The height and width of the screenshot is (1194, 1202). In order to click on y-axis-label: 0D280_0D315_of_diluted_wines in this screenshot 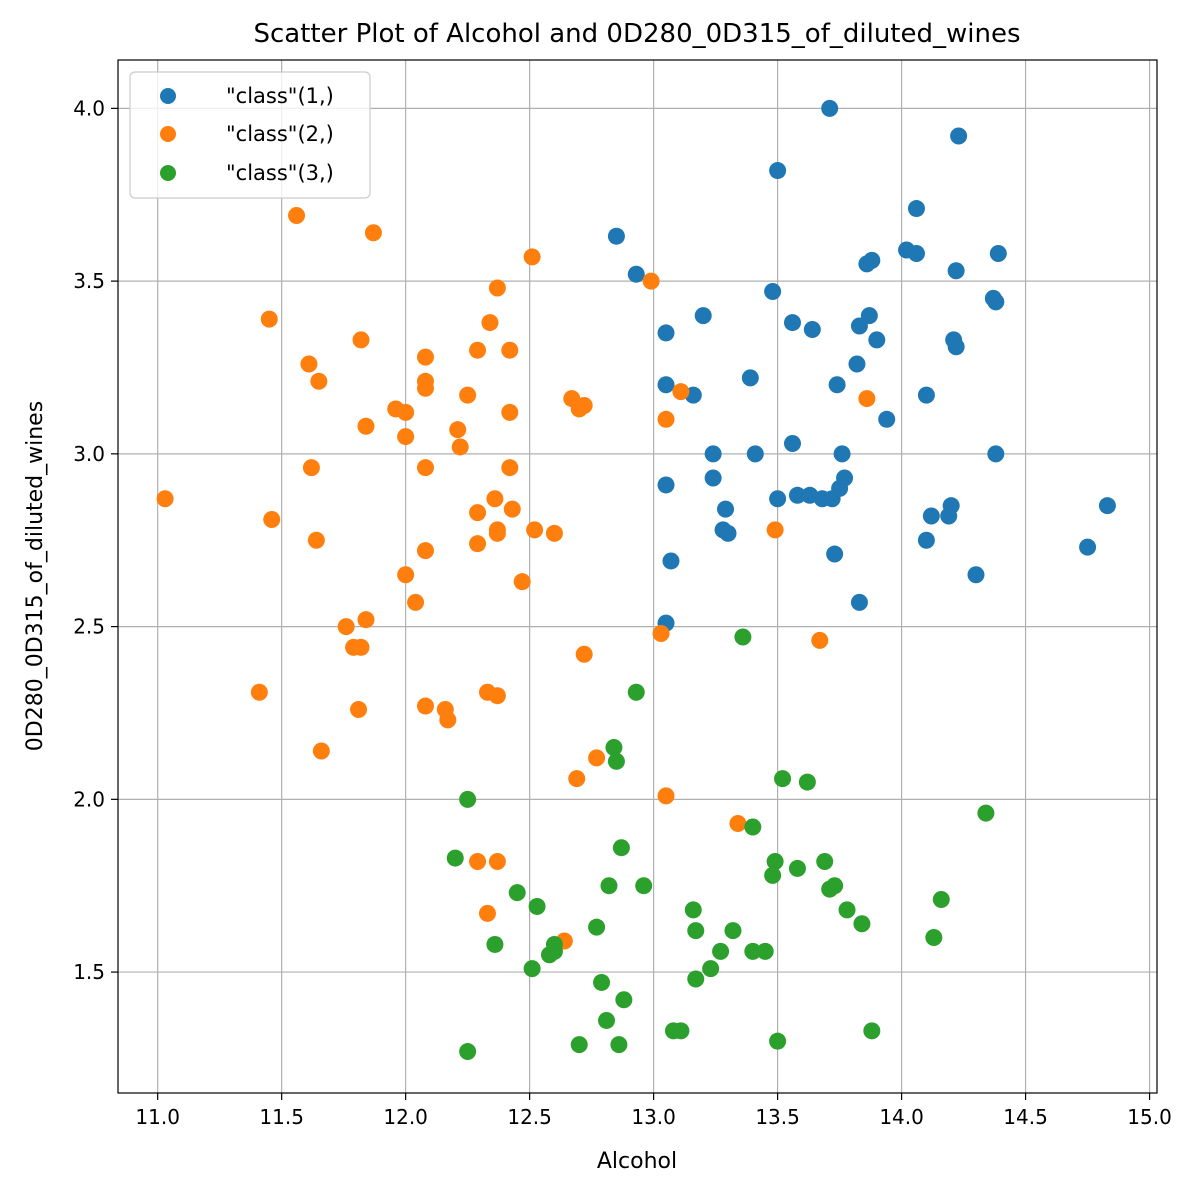, I will do `click(35, 576)`.